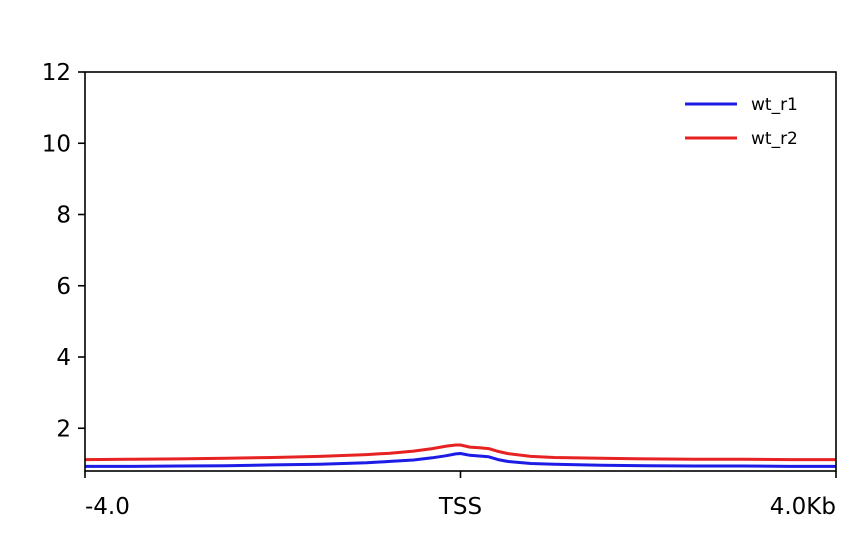 The image size is (866, 551). Describe the element at coordinates (741, 122) in the screenshot. I see `legend: wt_r1 wt_r2` at that location.